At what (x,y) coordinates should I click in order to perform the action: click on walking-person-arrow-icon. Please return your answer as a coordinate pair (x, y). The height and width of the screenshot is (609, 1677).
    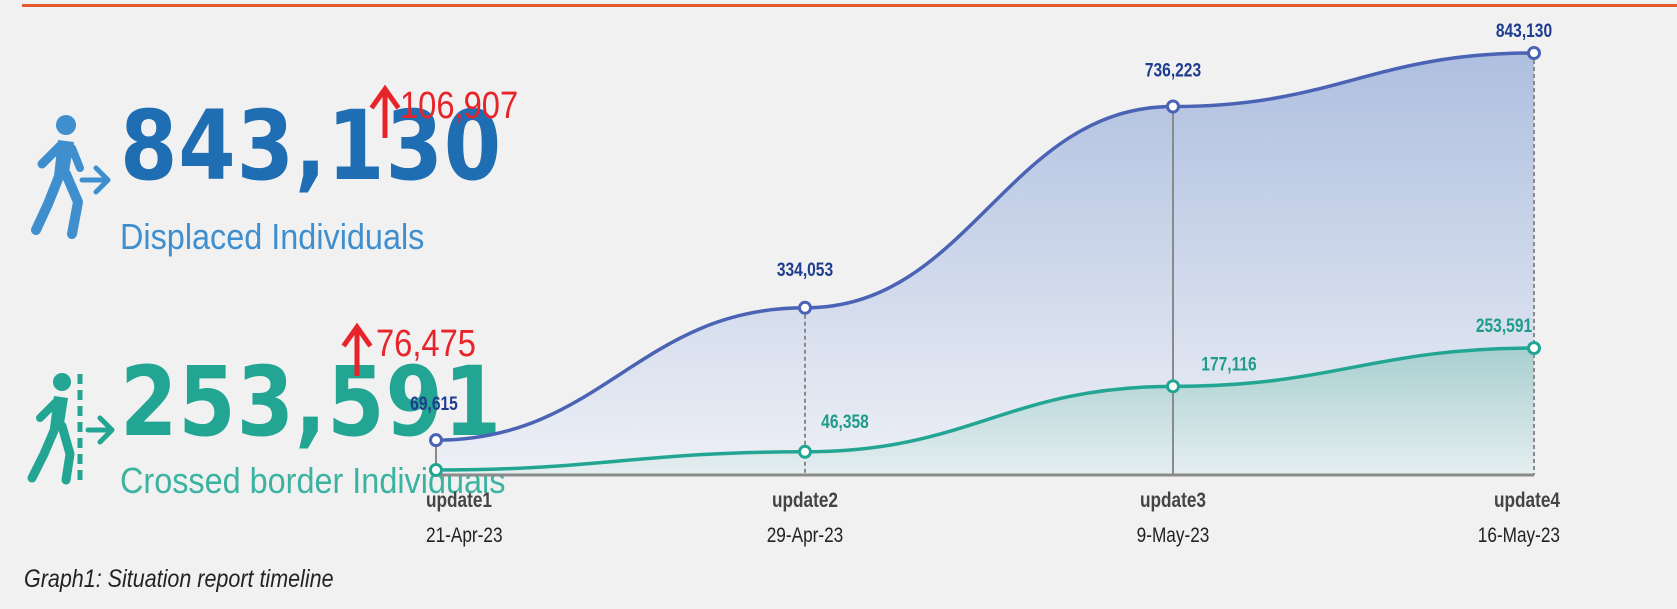
    Looking at the image, I should click on (71, 177).